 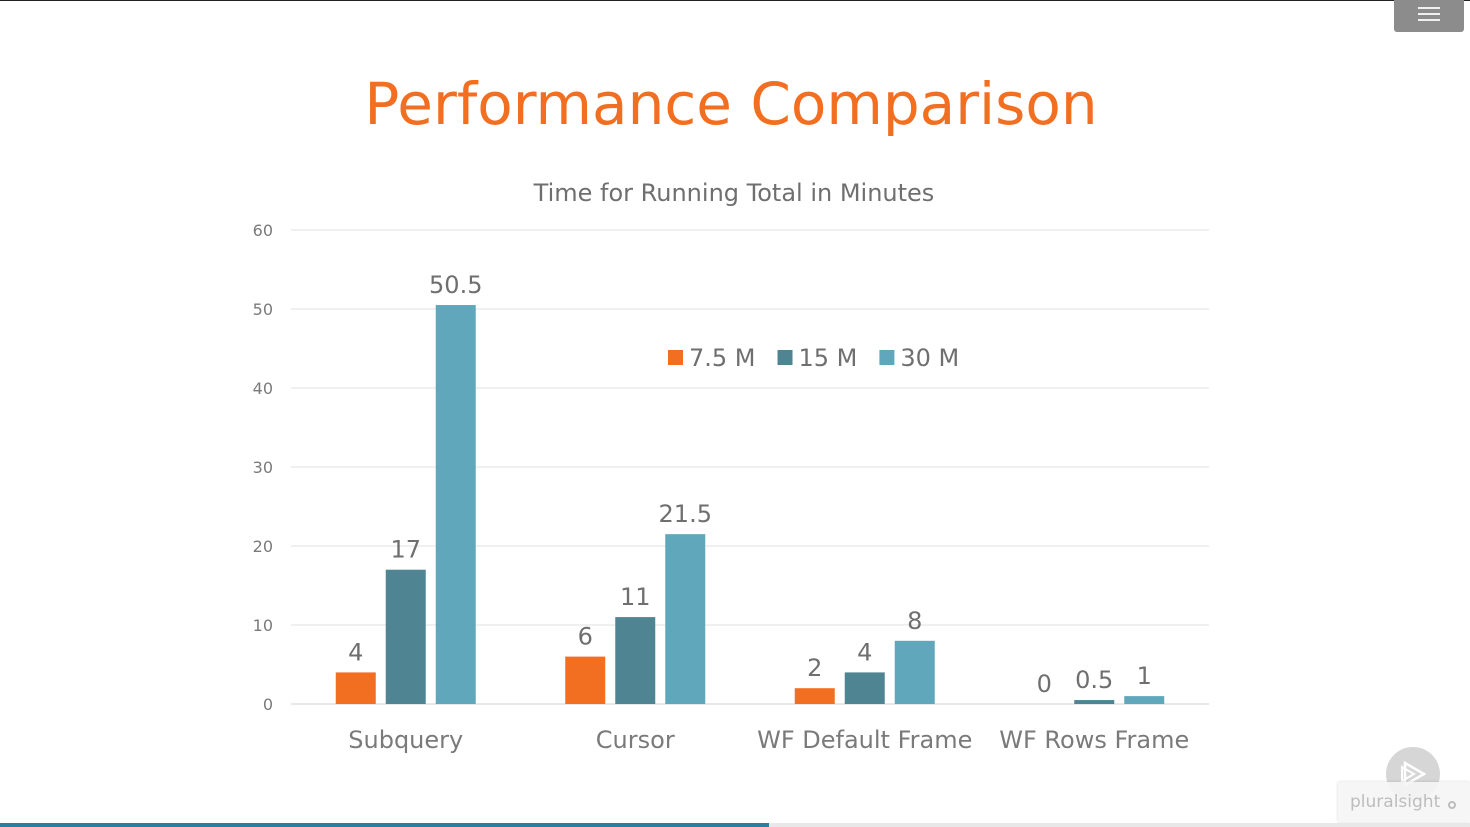 I want to click on progress-bar, so click(x=735, y=825).